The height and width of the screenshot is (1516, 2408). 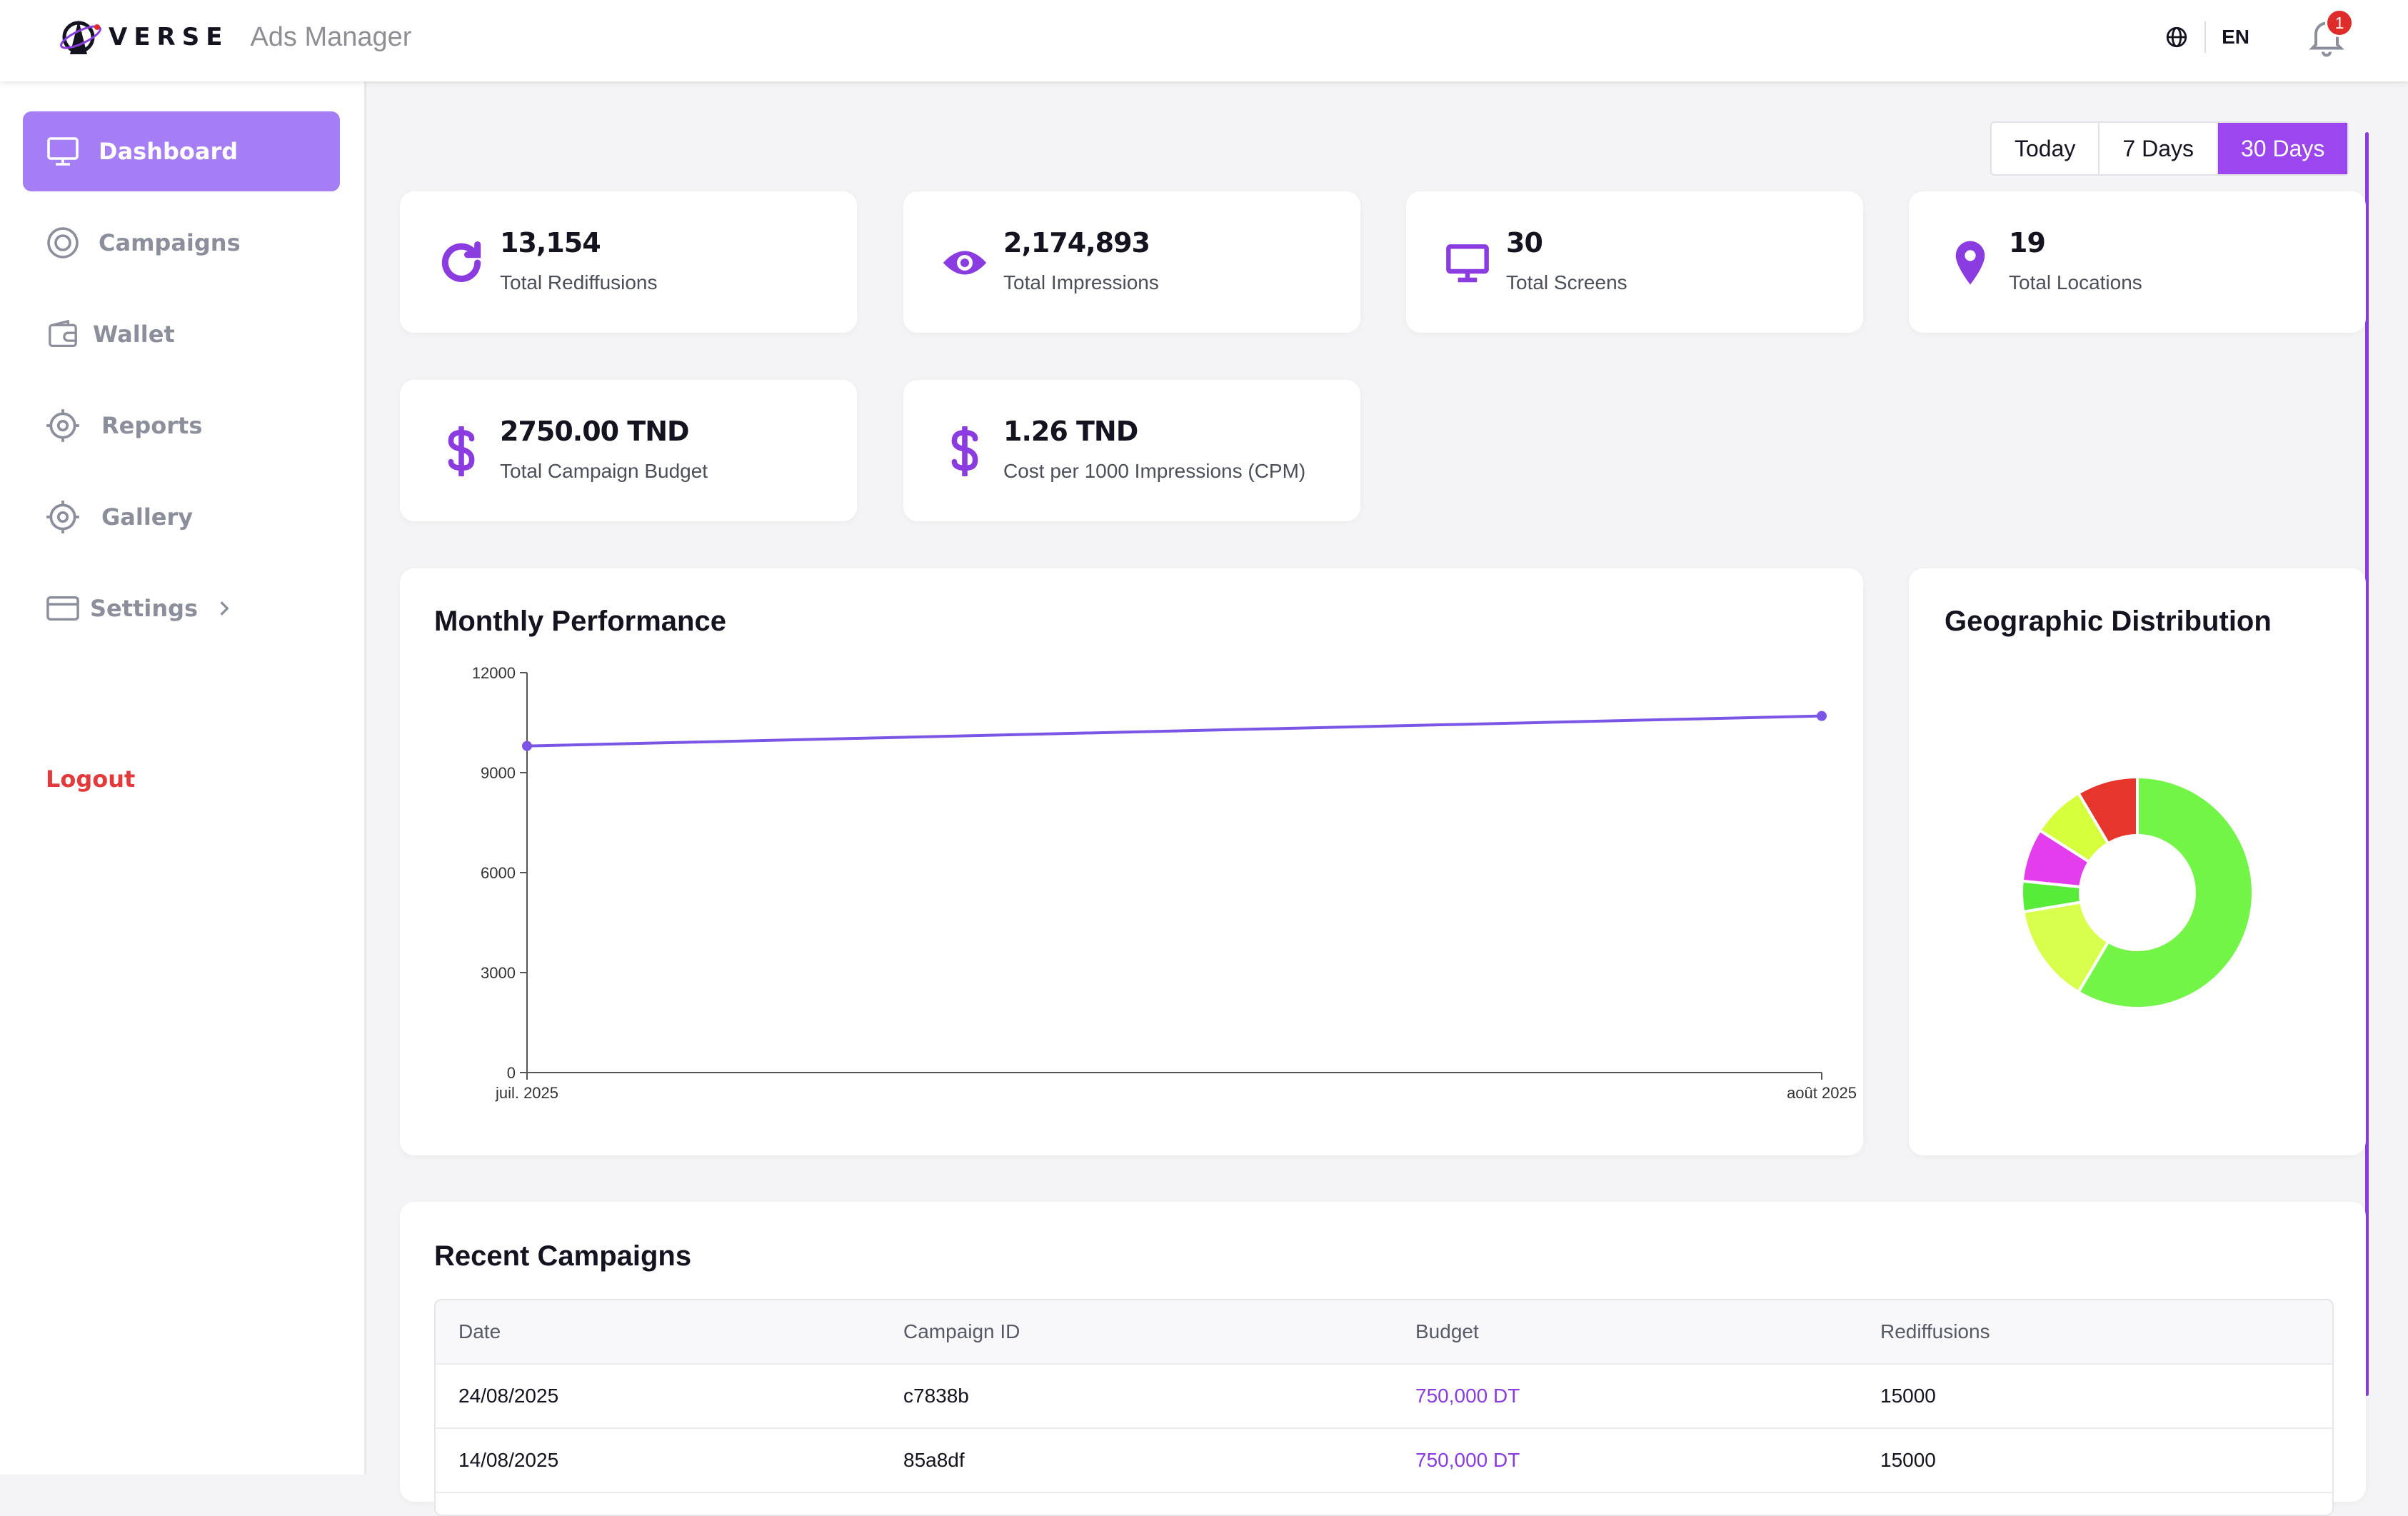 I want to click on sidebar-item-dashboard: Dashboard, so click(x=181, y=151).